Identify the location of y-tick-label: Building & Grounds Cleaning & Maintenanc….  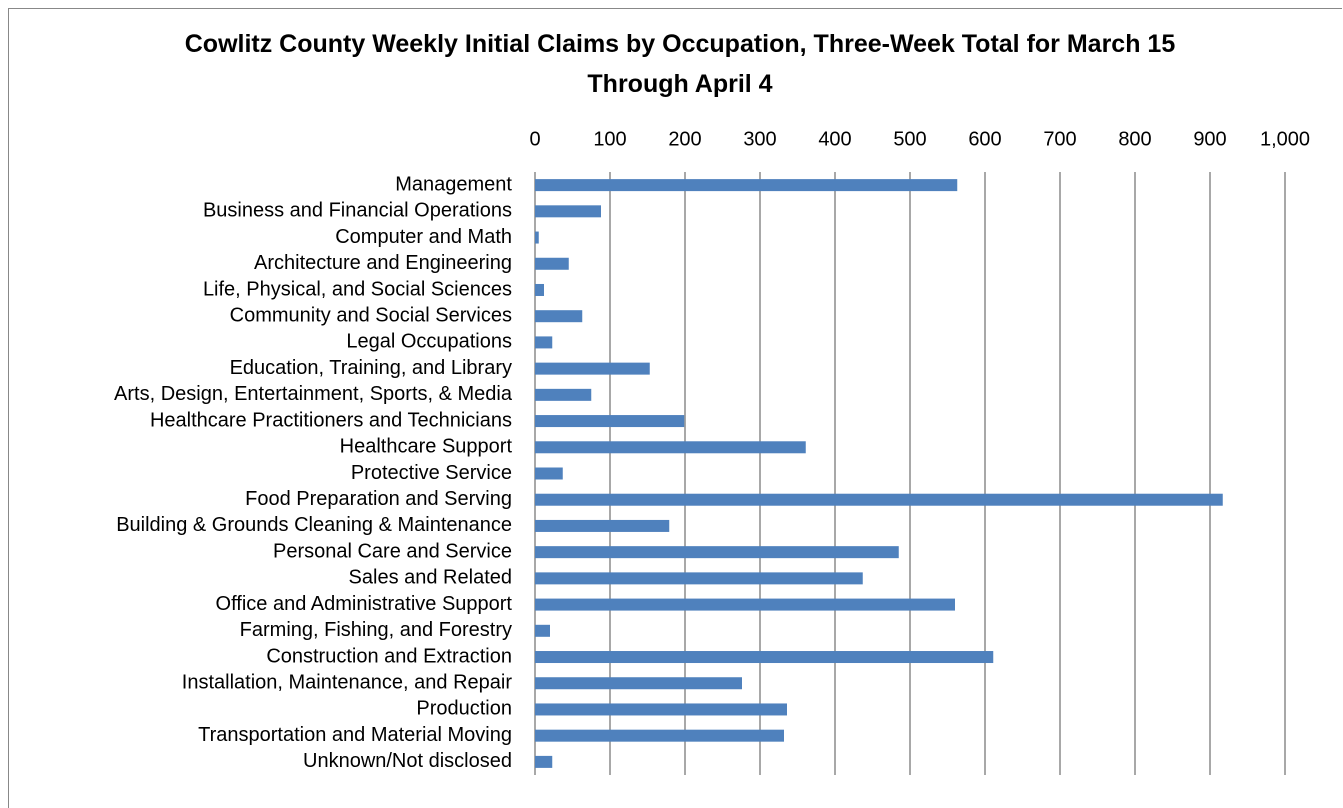
(314, 525).